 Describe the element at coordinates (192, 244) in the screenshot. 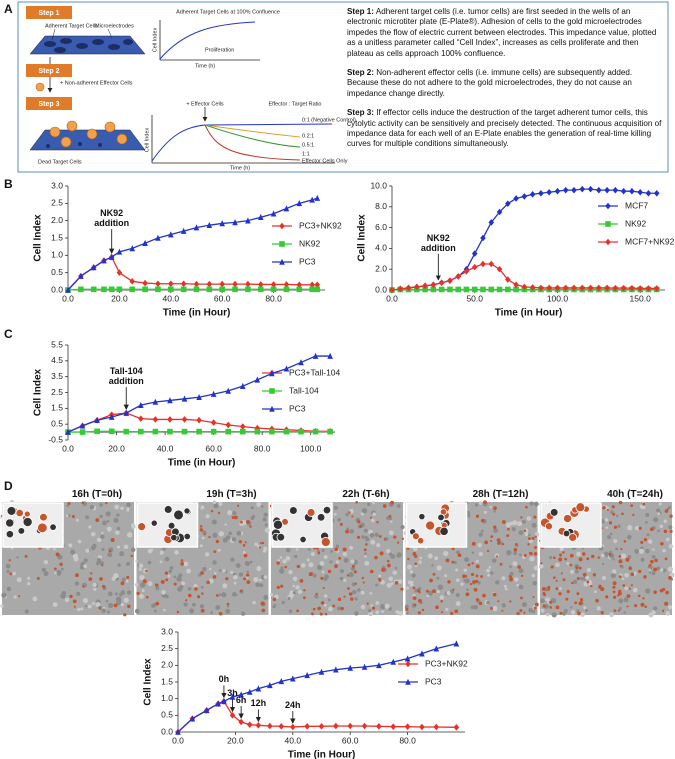

I see `series-line` at that location.